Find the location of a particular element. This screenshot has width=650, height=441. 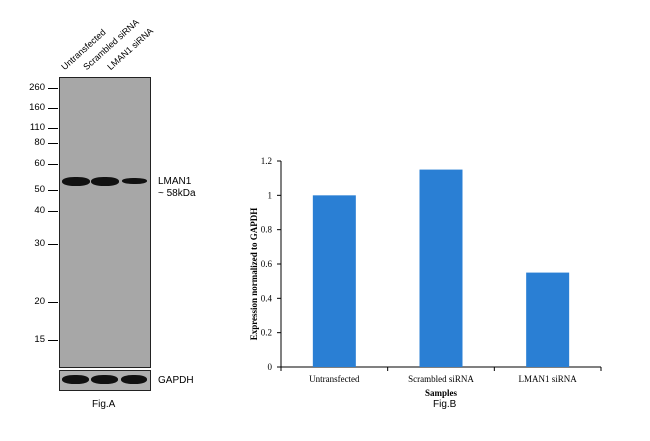

y-tick-label: 0 is located at coordinates (270, 367).